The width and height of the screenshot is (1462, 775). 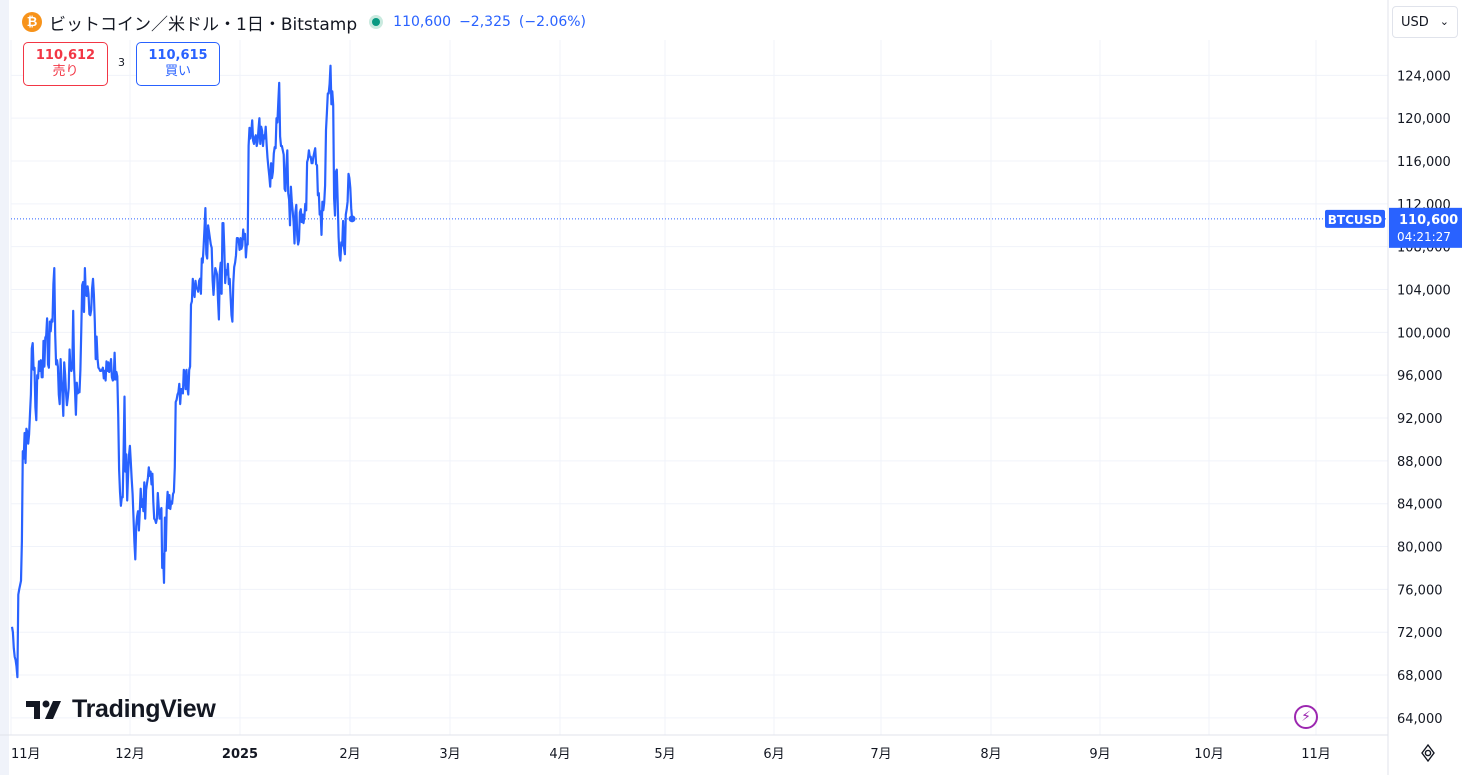 What do you see at coordinates (1428, 753) in the screenshot?
I see `settings-gear-icon` at bounding box center [1428, 753].